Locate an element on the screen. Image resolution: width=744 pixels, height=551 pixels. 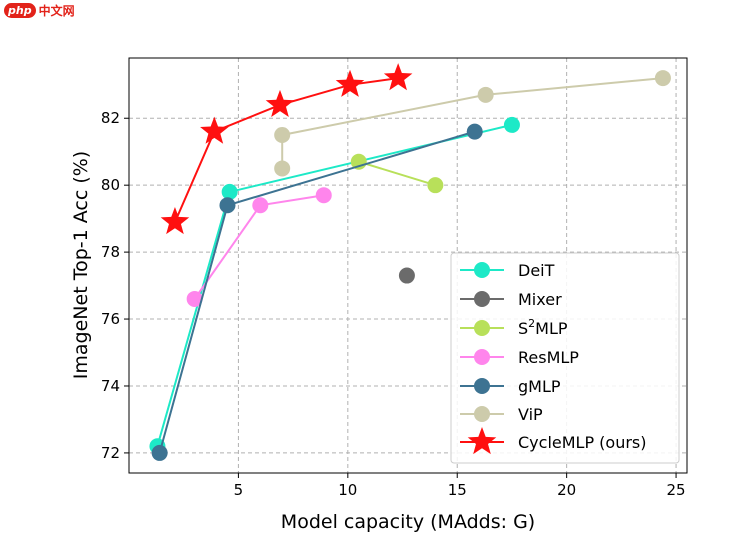
legend-marker-cyclemlp-star-icon is located at coordinates (482, 441).